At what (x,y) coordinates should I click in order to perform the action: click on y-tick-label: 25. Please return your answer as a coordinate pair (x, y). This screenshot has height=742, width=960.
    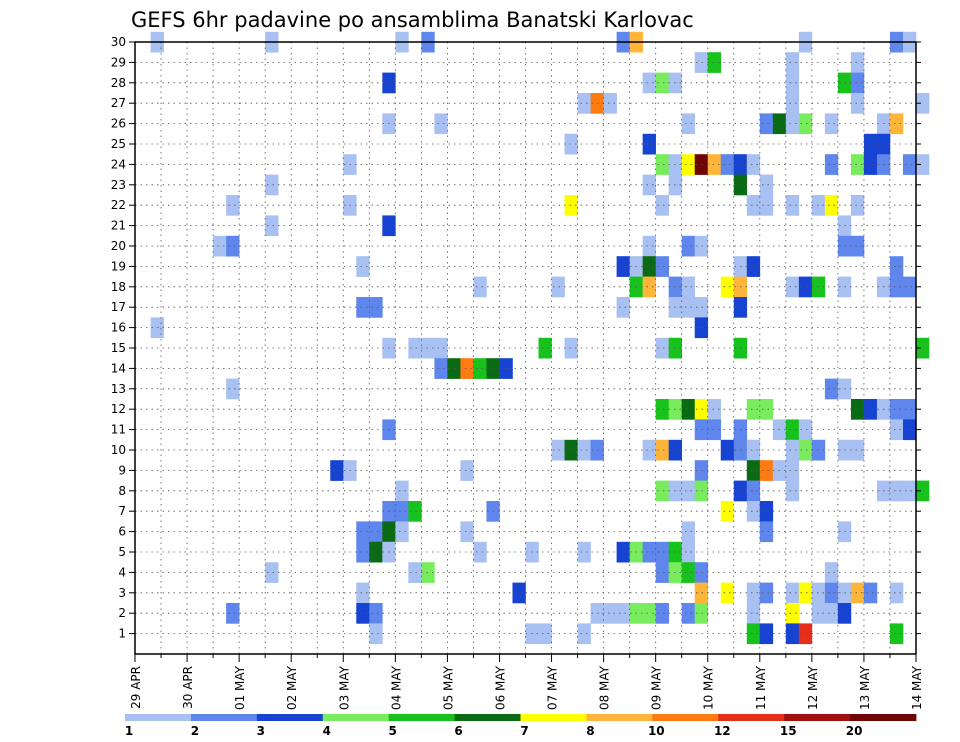
    Looking at the image, I should click on (118, 144).